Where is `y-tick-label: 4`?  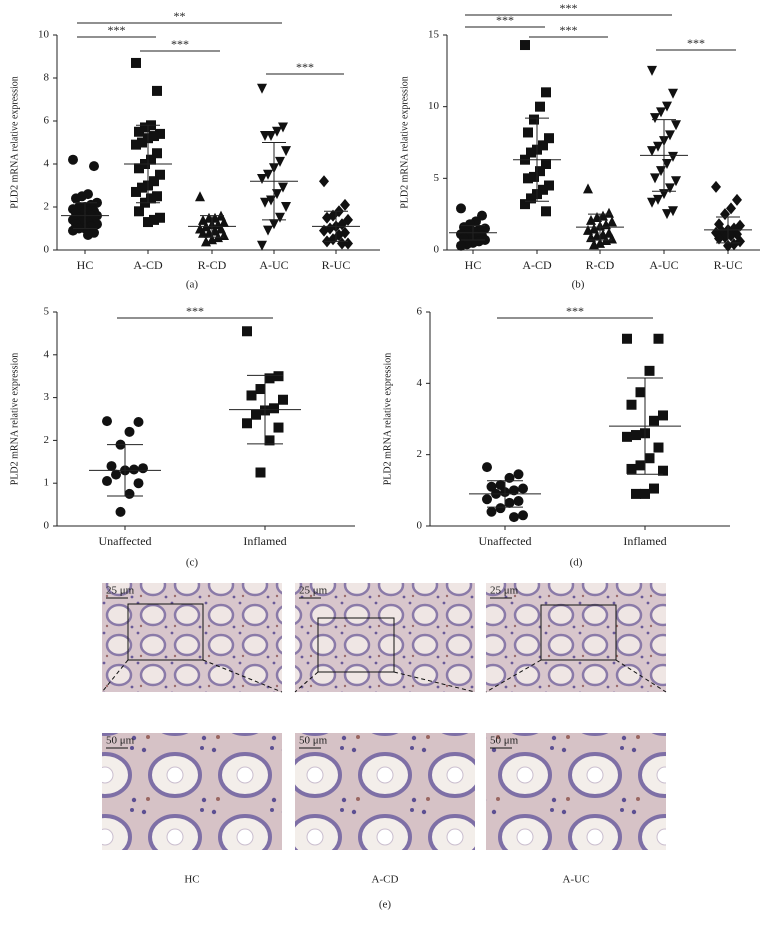
y-tick-label: 4 is located at coordinates (47, 354).